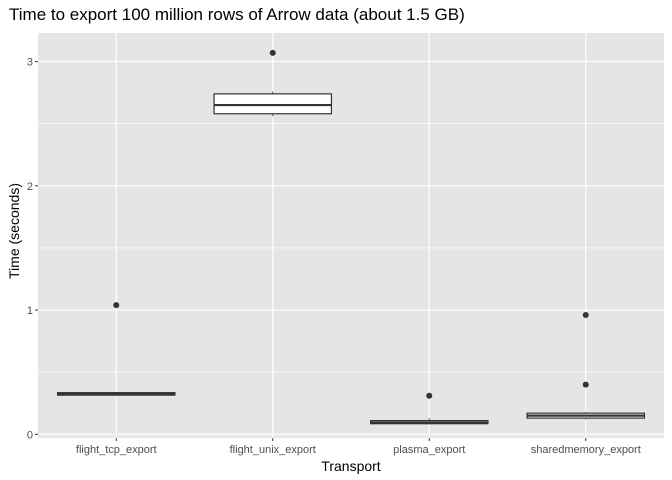 This screenshot has height=480, width=672. What do you see at coordinates (30, 187) in the screenshot?
I see `y-tick-label: 2` at bounding box center [30, 187].